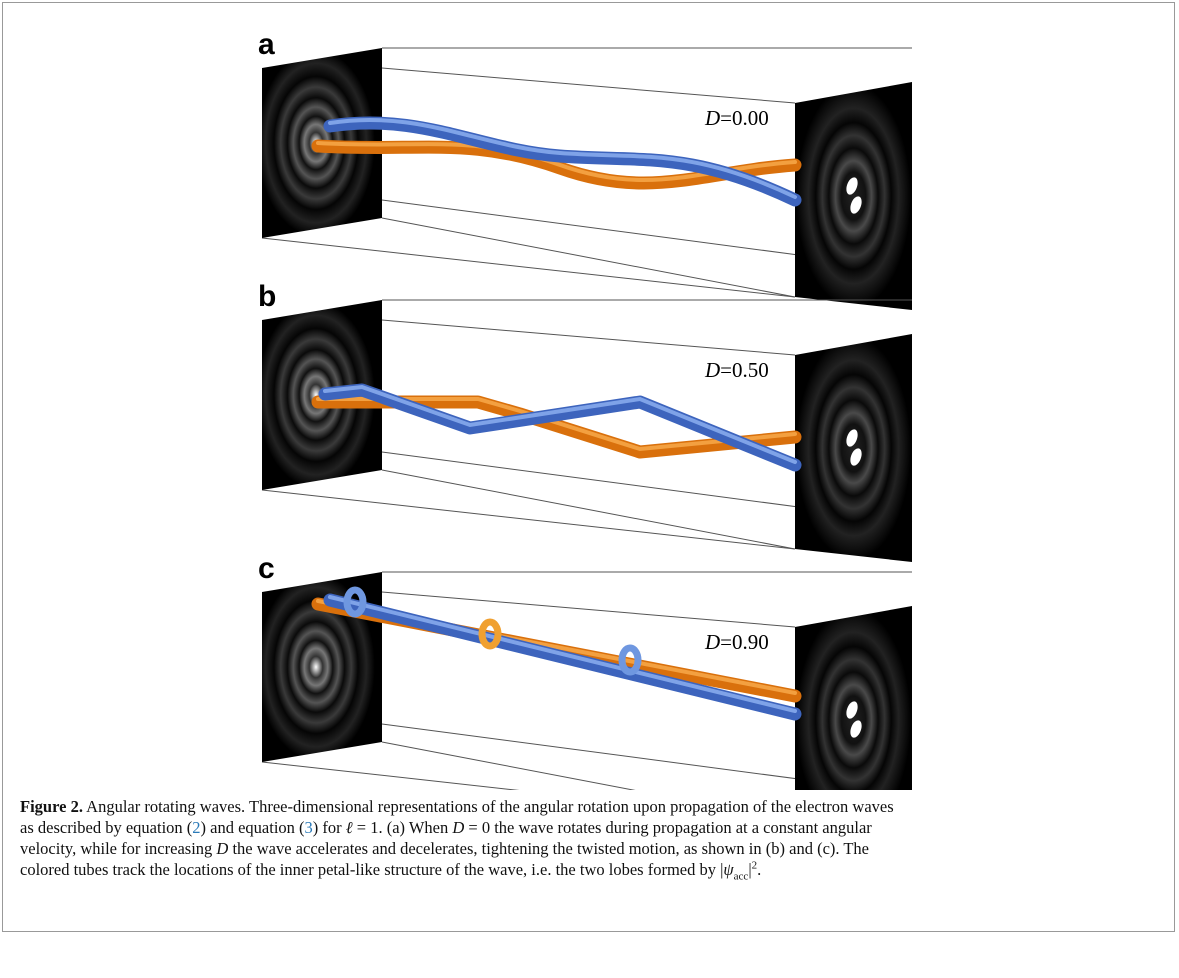 The width and height of the screenshot is (1179, 978). What do you see at coordinates (266, 568) in the screenshot?
I see `panel-label: c` at bounding box center [266, 568].